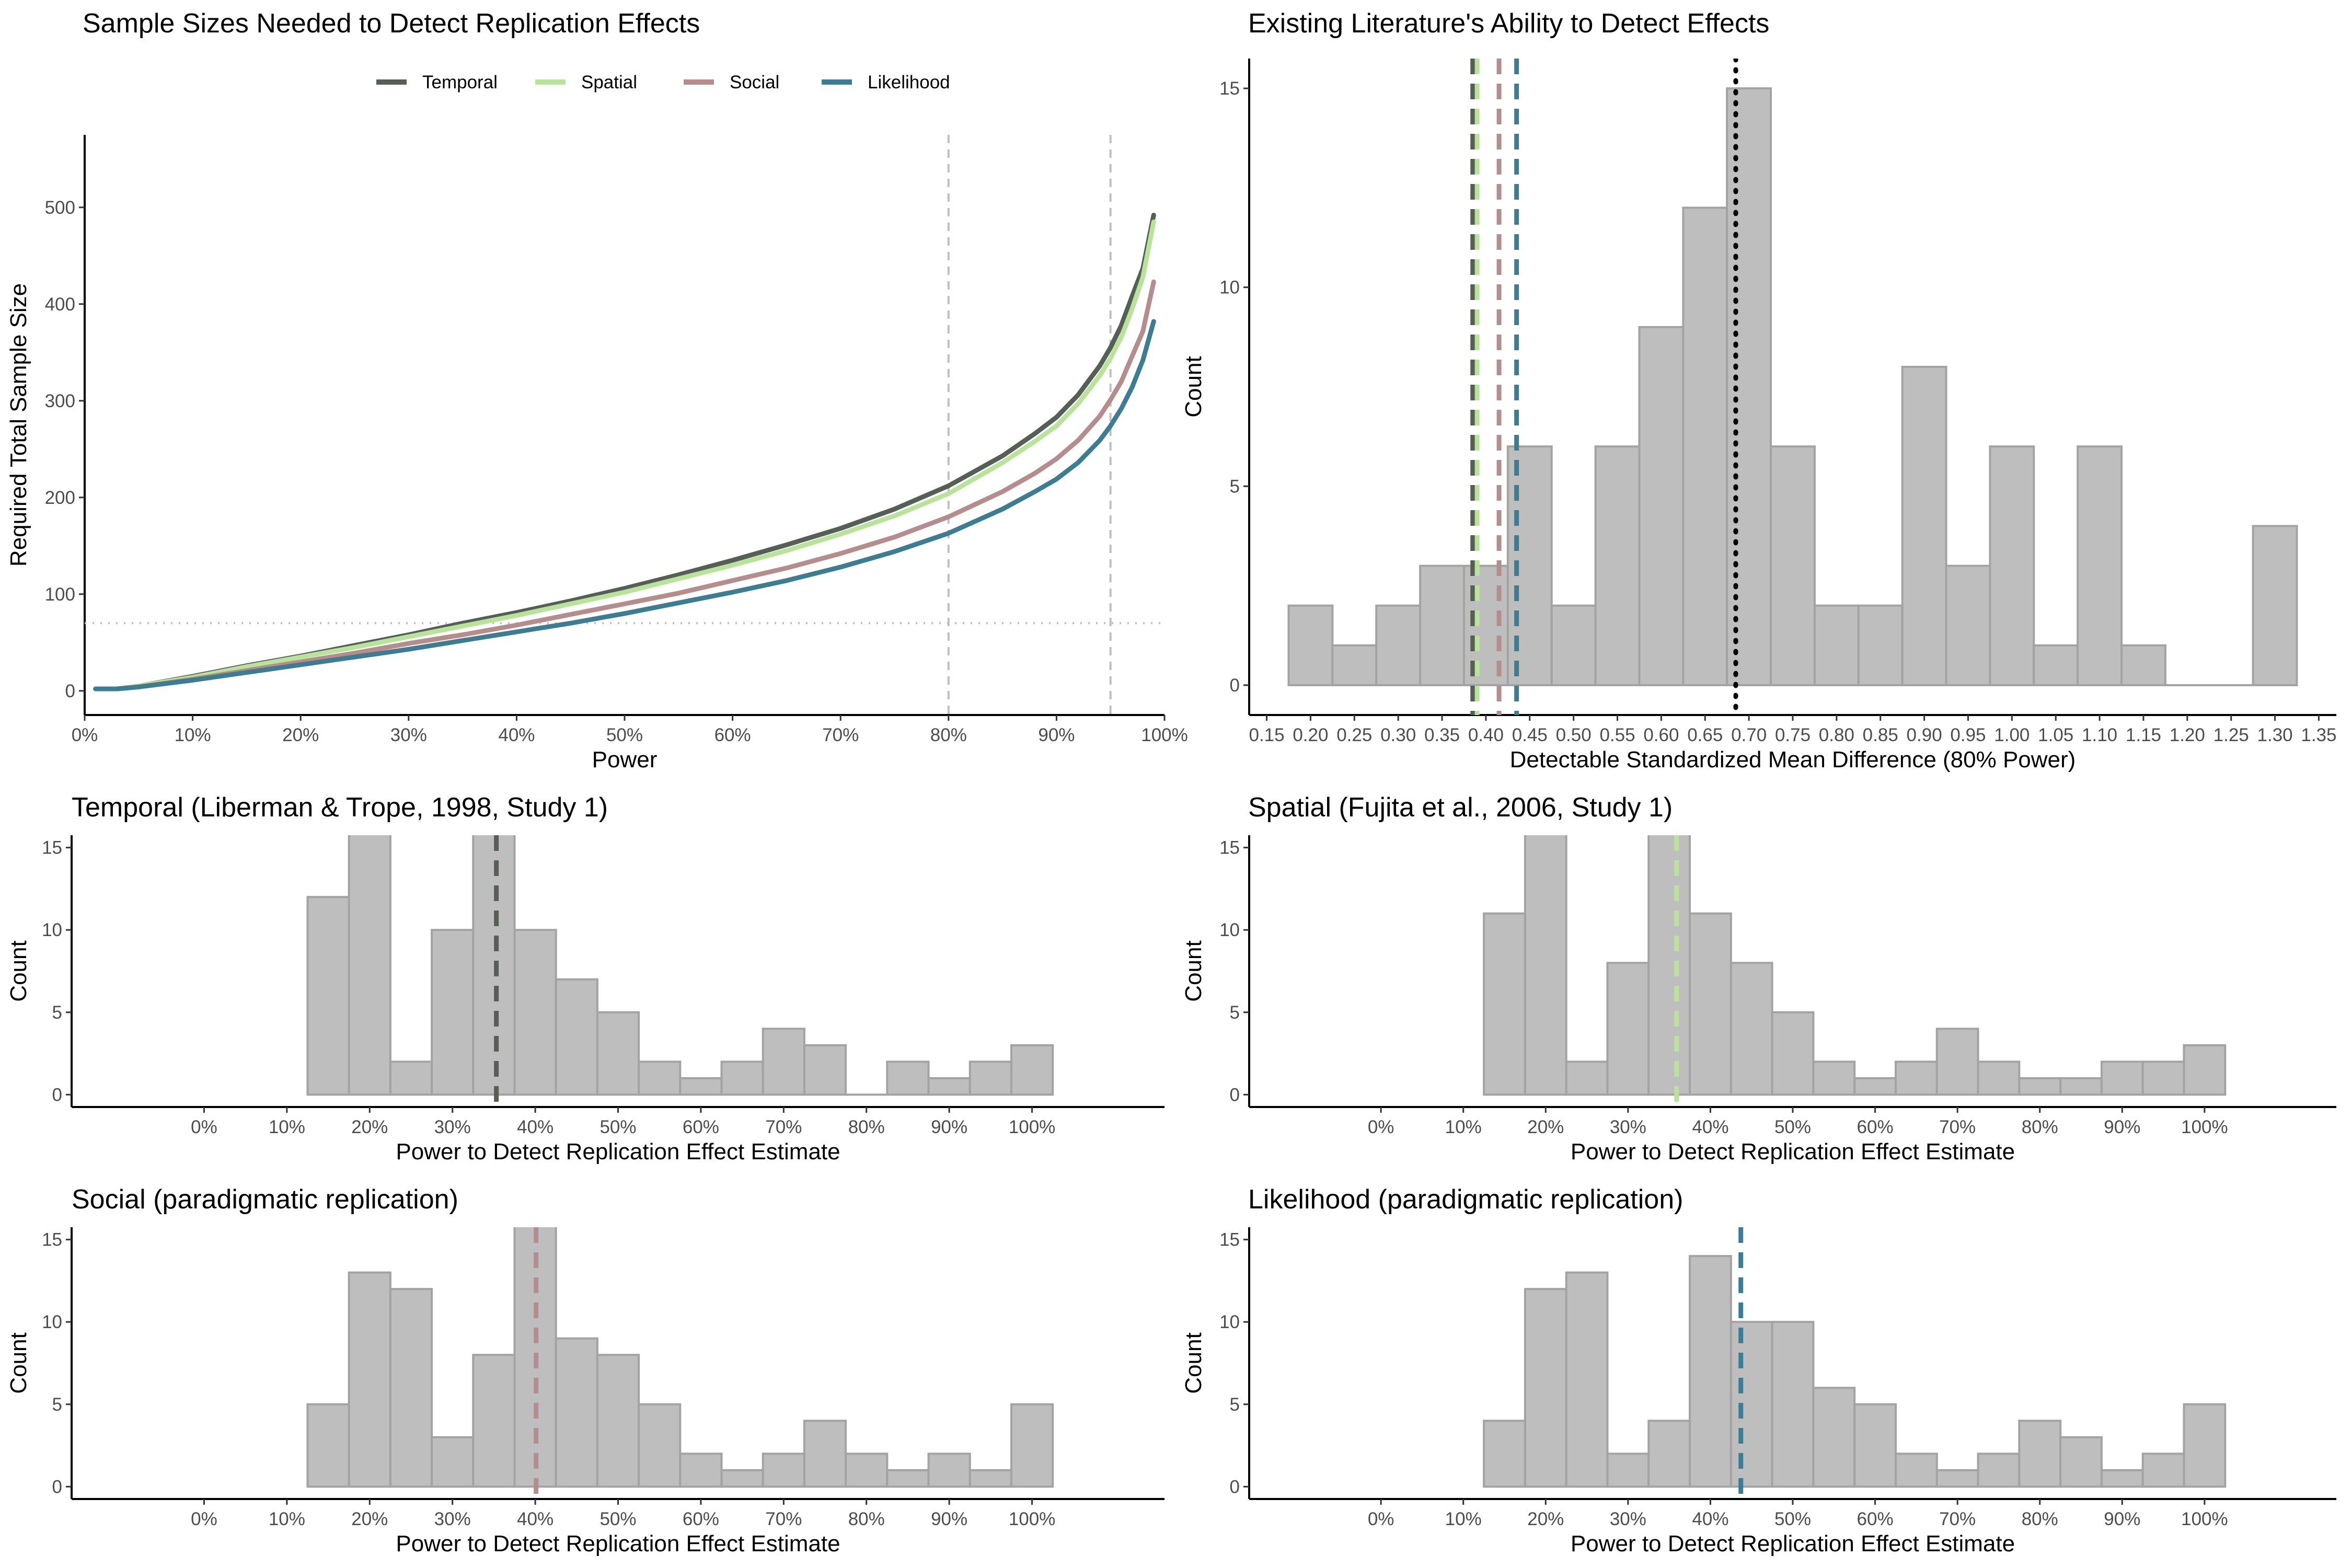  Describe the element at coordinates (460, 82) in the screenshot. I see `legend-label: Temporal` at that location.